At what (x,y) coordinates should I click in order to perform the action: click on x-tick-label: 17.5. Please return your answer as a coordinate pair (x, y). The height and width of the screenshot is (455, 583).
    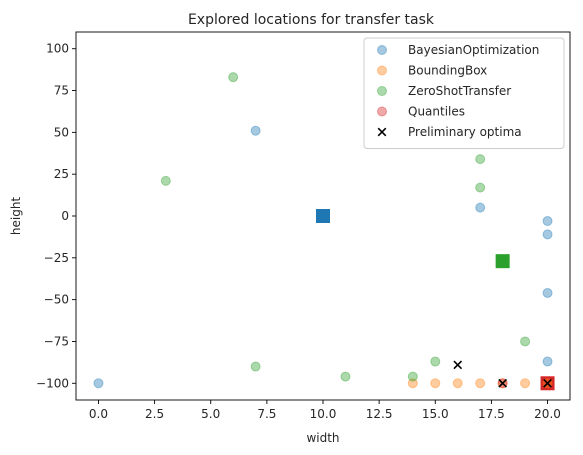
    Looking at the image, I should click on (491, 414).